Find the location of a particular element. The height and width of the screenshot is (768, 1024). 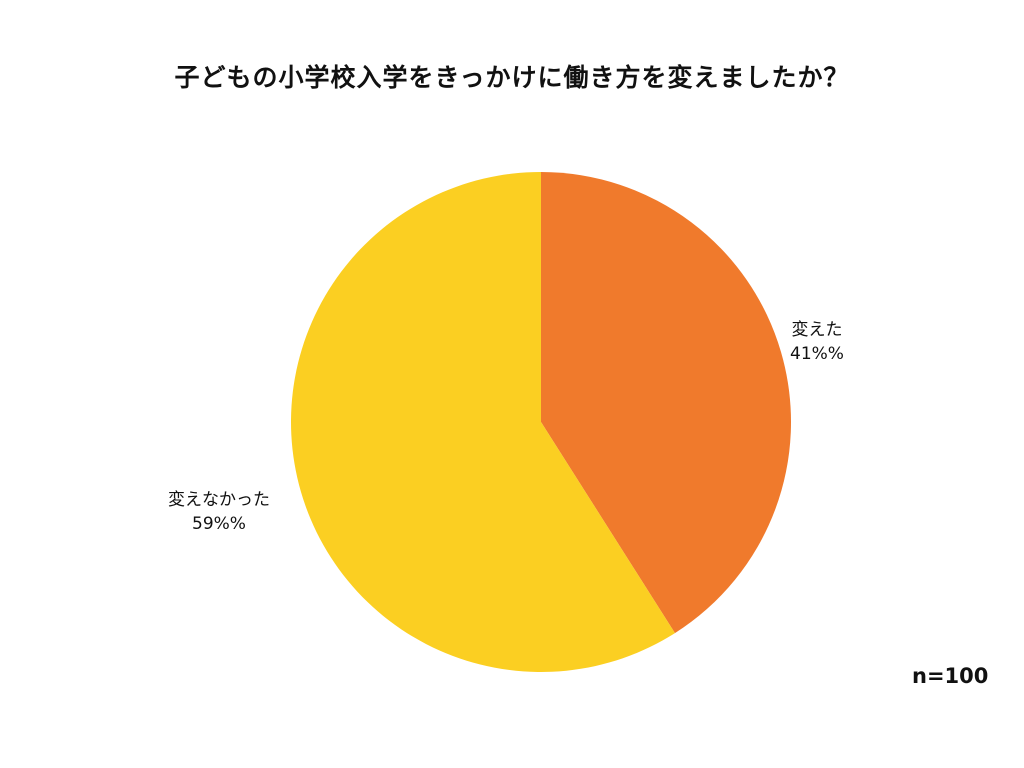

slice-label-not-changed-name: 変えなかった is located at coordinates (219, 500).